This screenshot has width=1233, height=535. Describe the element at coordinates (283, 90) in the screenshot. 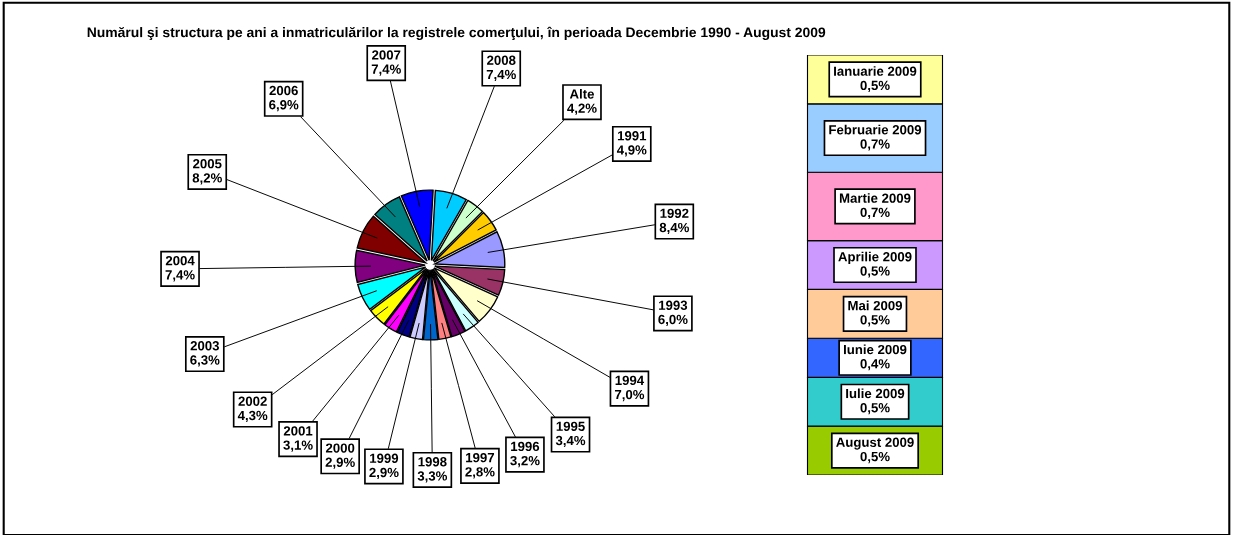

I see `slice-label: 2006` at that location.